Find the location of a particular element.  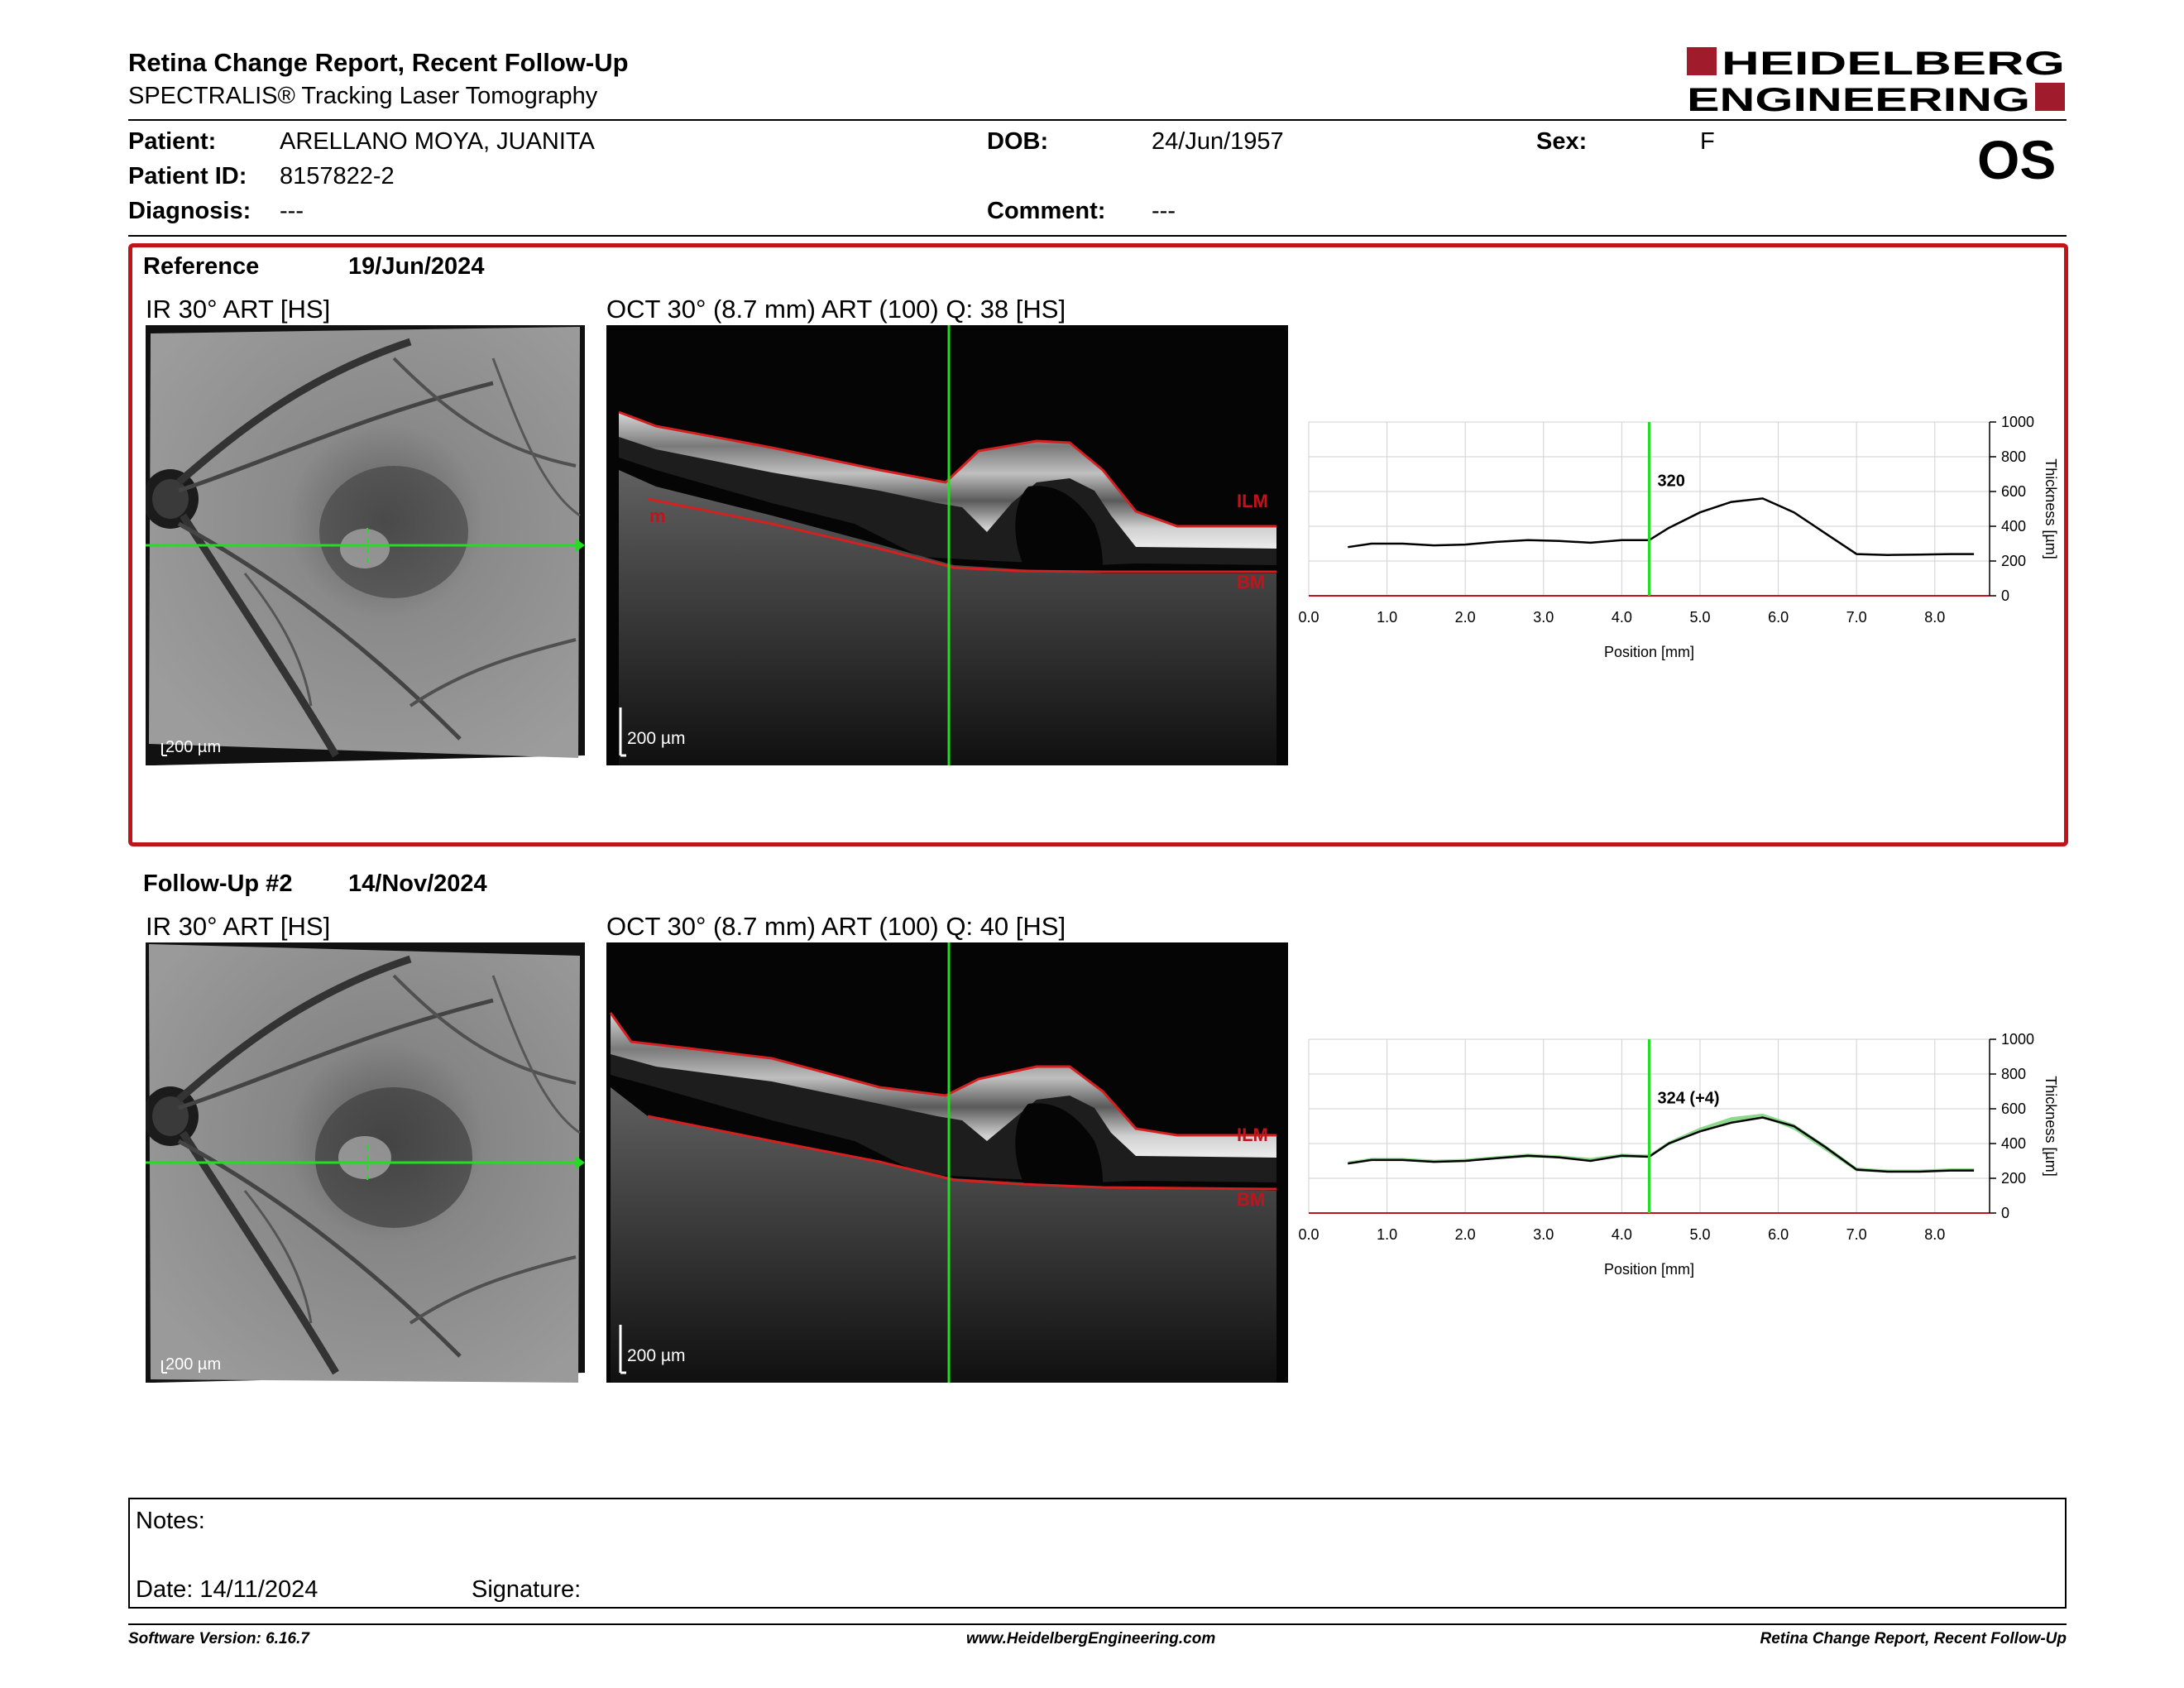

reference-label: Reference is located at coordinates (201, 266).